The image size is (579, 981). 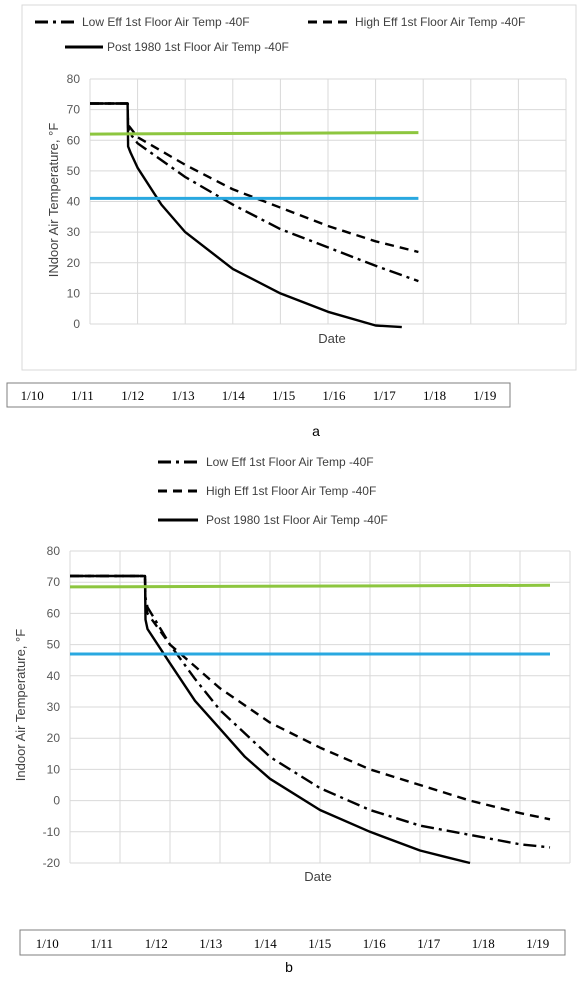 What do you see at coordinates (440, 22) in the screenshot?
I see `legend-a-label-high-eff: High Eff 1st Floor Air Temp -40F` at bounding box center [440, 22].